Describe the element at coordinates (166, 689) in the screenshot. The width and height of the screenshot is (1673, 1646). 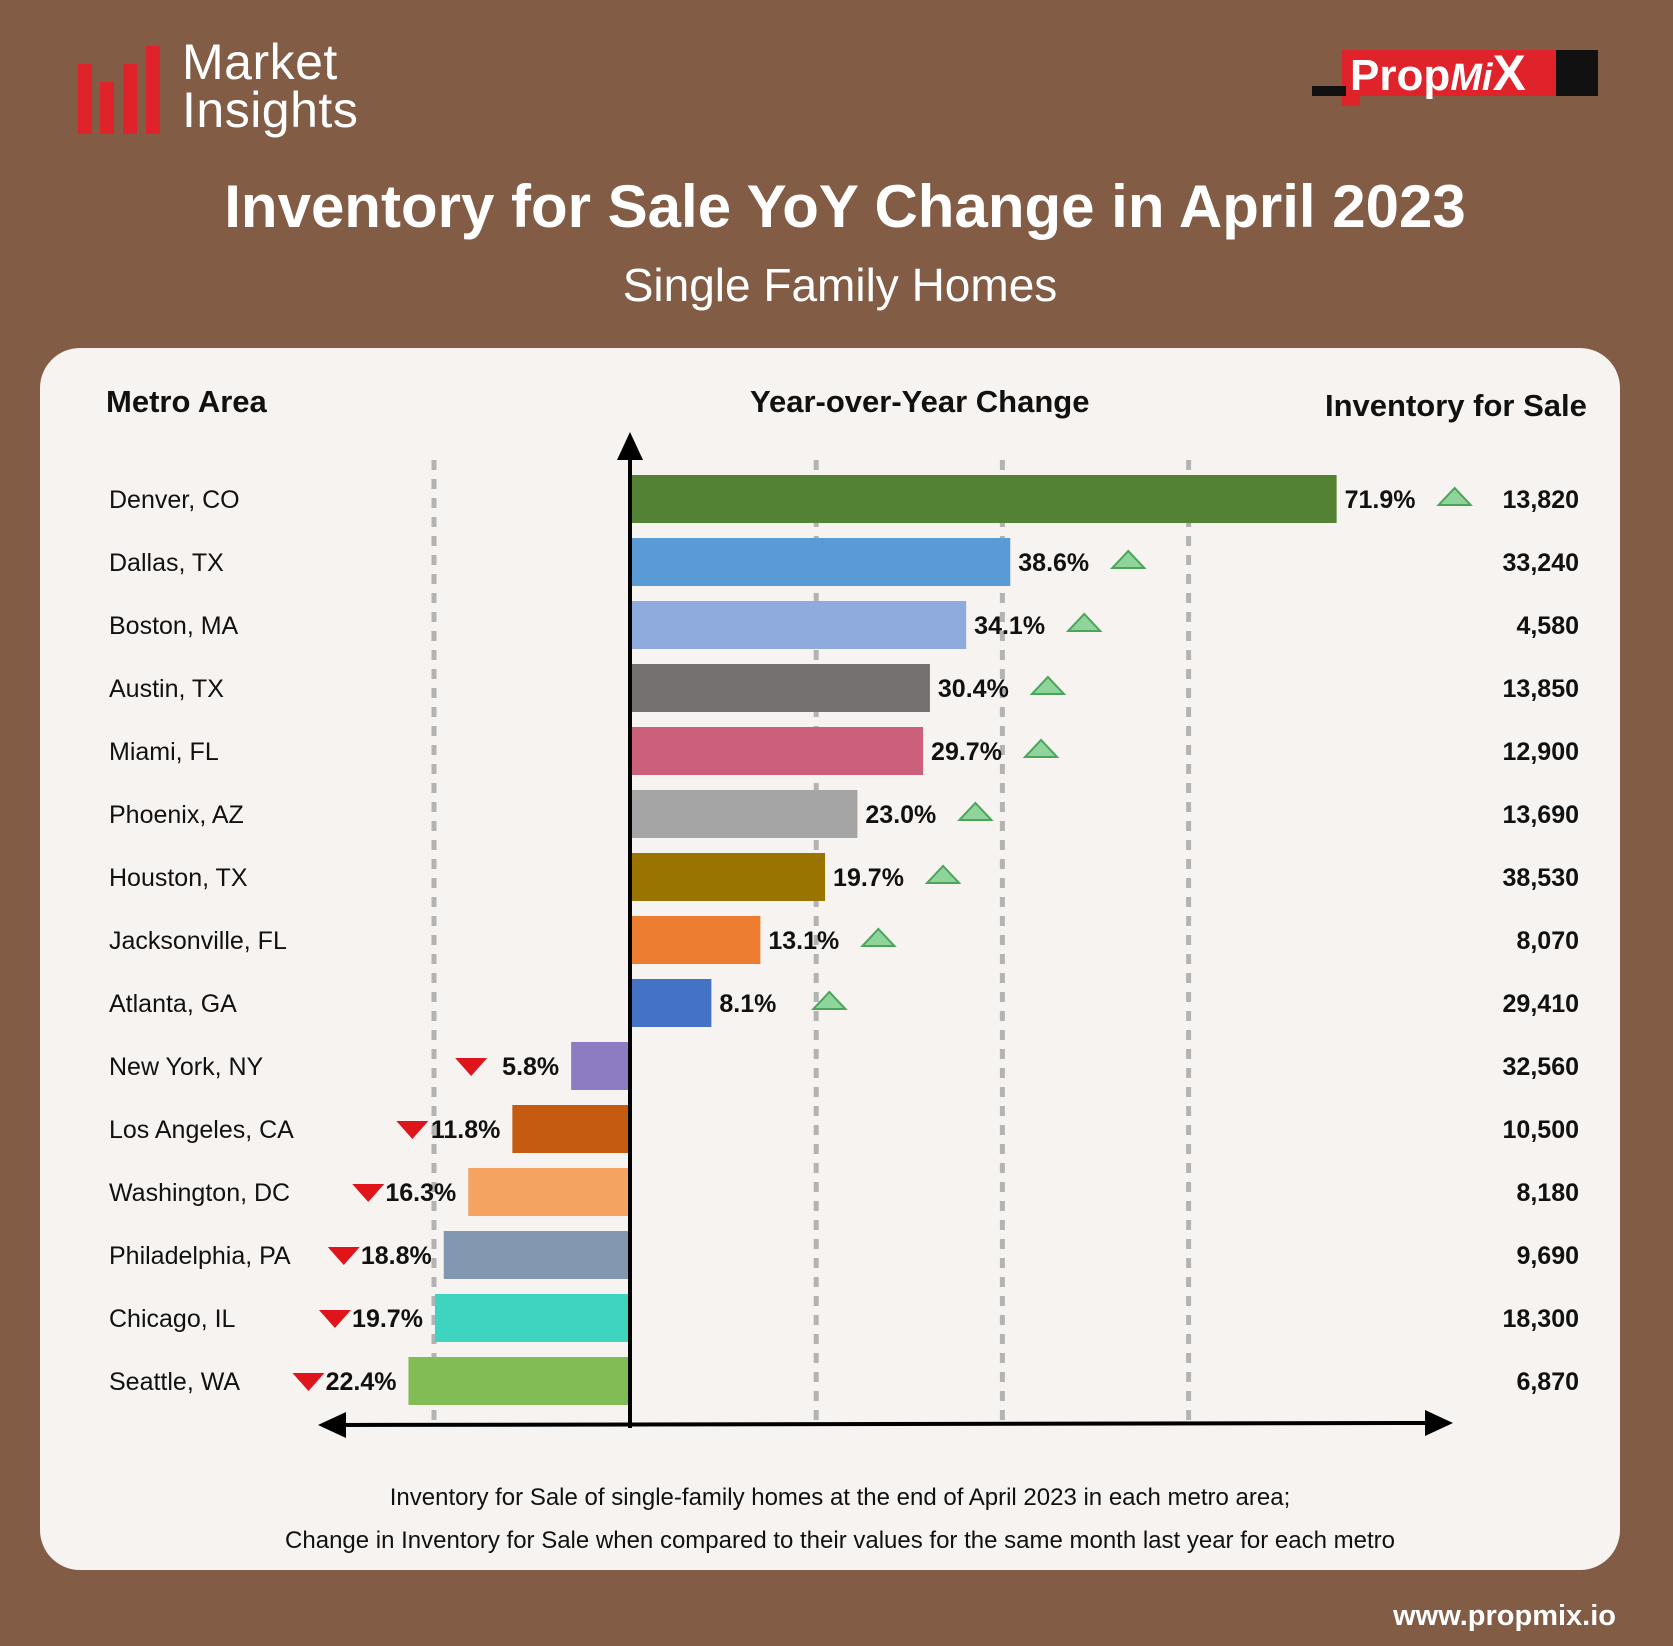
I see `metro-label: Austin, TX` at that location.